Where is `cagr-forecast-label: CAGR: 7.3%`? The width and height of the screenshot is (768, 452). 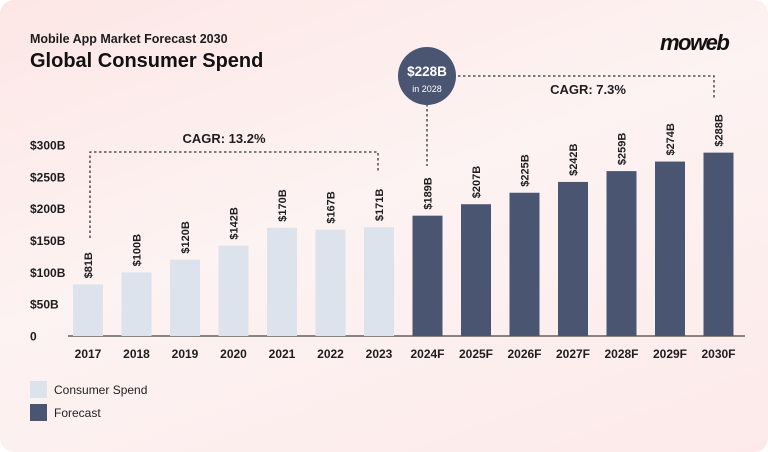 cagr-forecast-label: CAGR: 7.3% is located at coordinates (588, 89).